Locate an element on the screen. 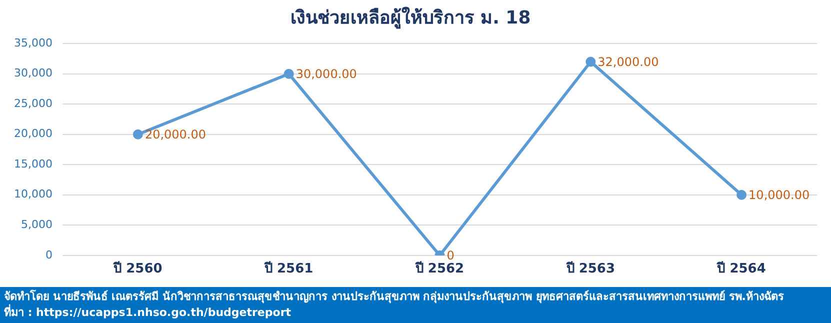 This screenshot has width=831, height=323. y-tick-label: 15,000 is located at coordinates (33, 163).